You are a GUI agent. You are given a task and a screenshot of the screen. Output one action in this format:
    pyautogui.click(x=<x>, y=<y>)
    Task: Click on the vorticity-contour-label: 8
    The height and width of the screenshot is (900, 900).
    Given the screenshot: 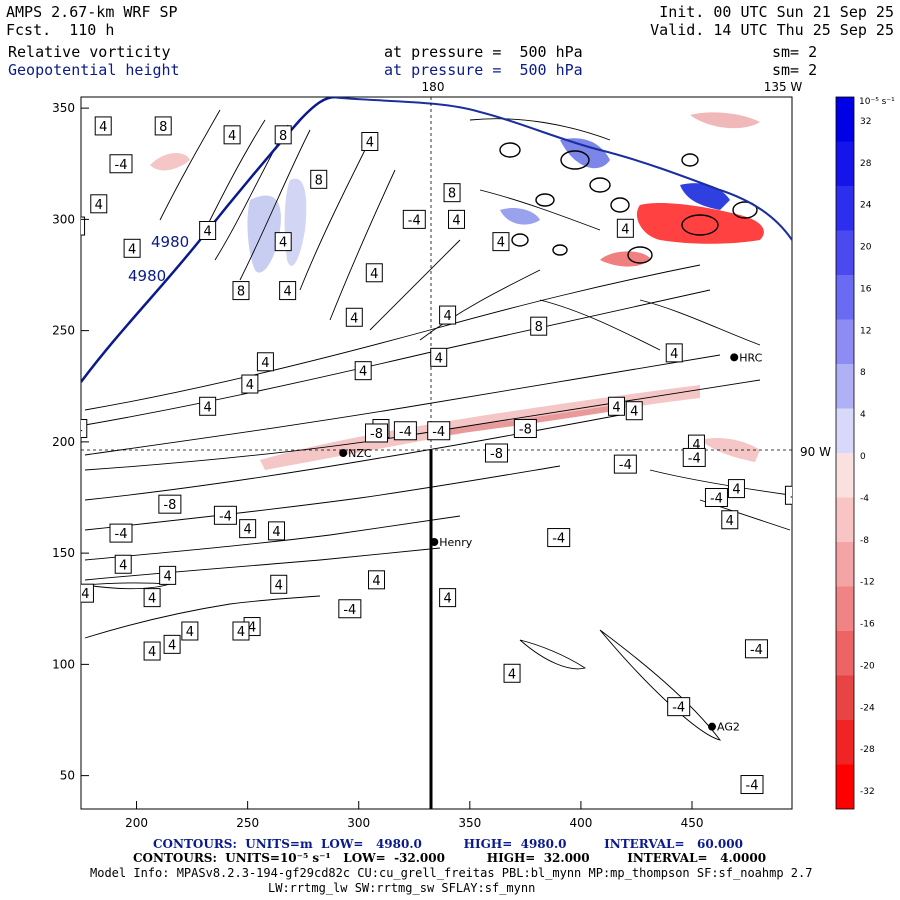 What is the action you would take?
    pyautogui.click(x=539, y=326)
    